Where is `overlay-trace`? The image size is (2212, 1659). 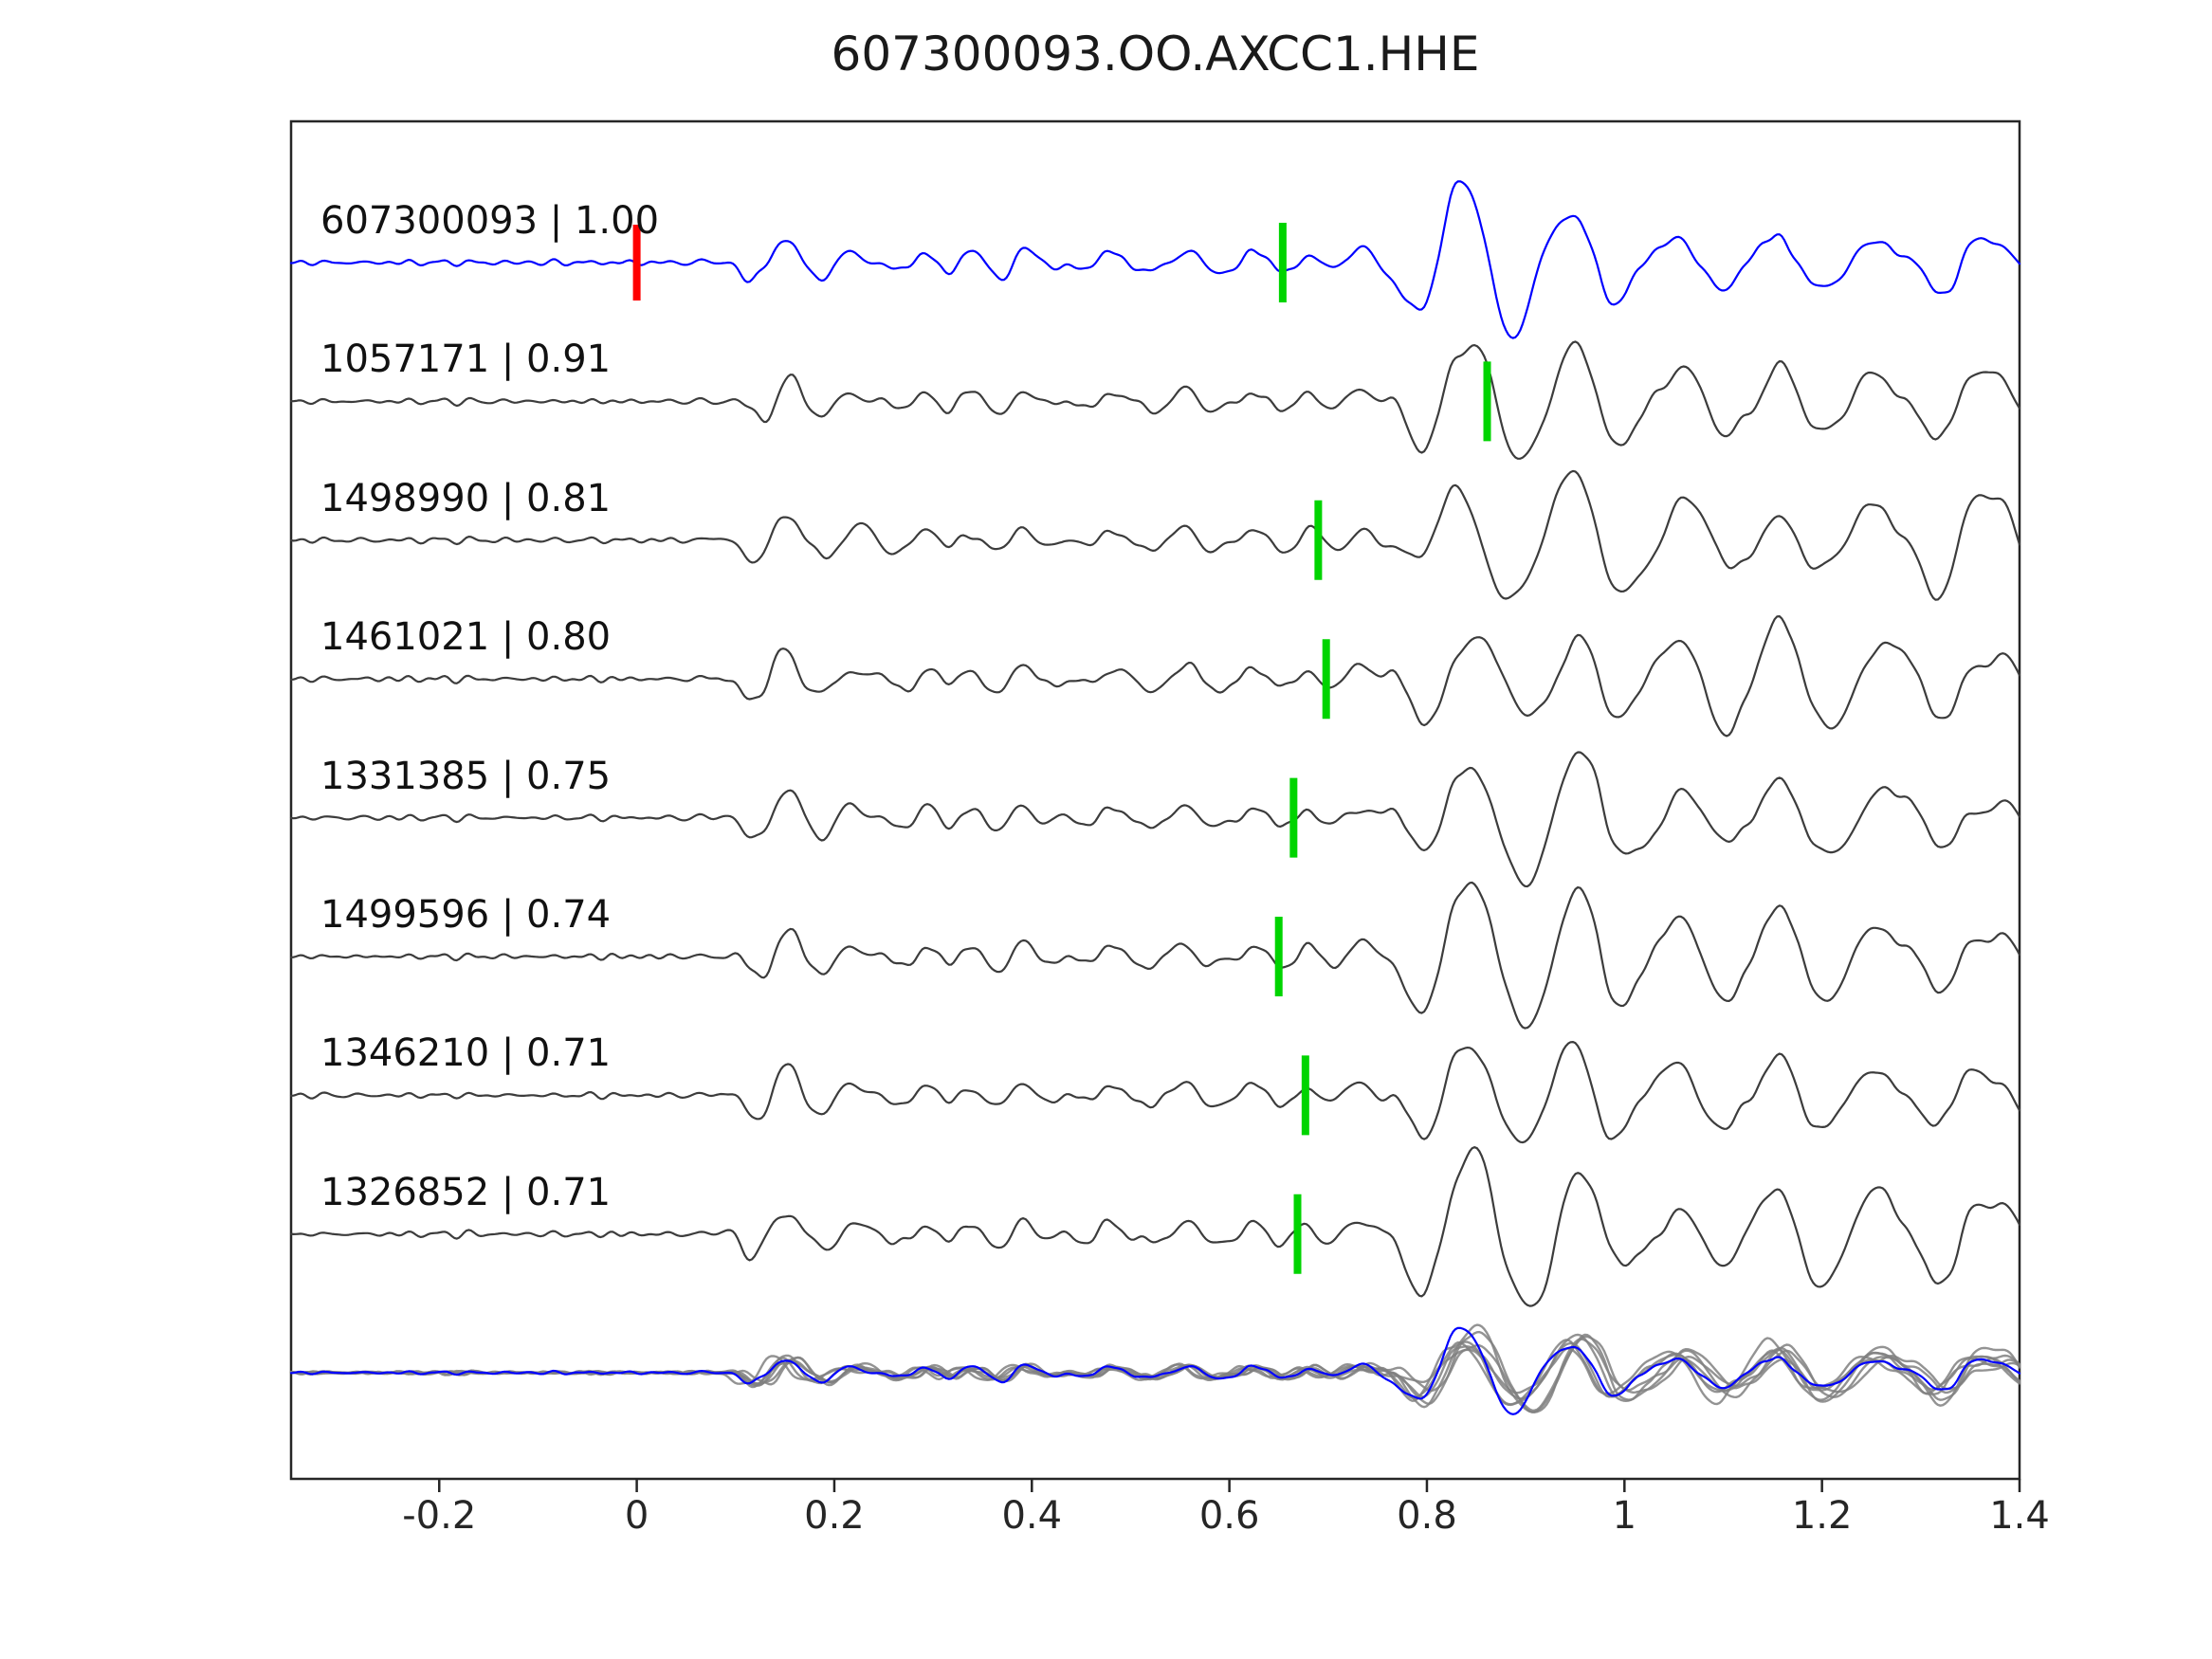
overlay-trace is located at coordinates (1155, 1368).